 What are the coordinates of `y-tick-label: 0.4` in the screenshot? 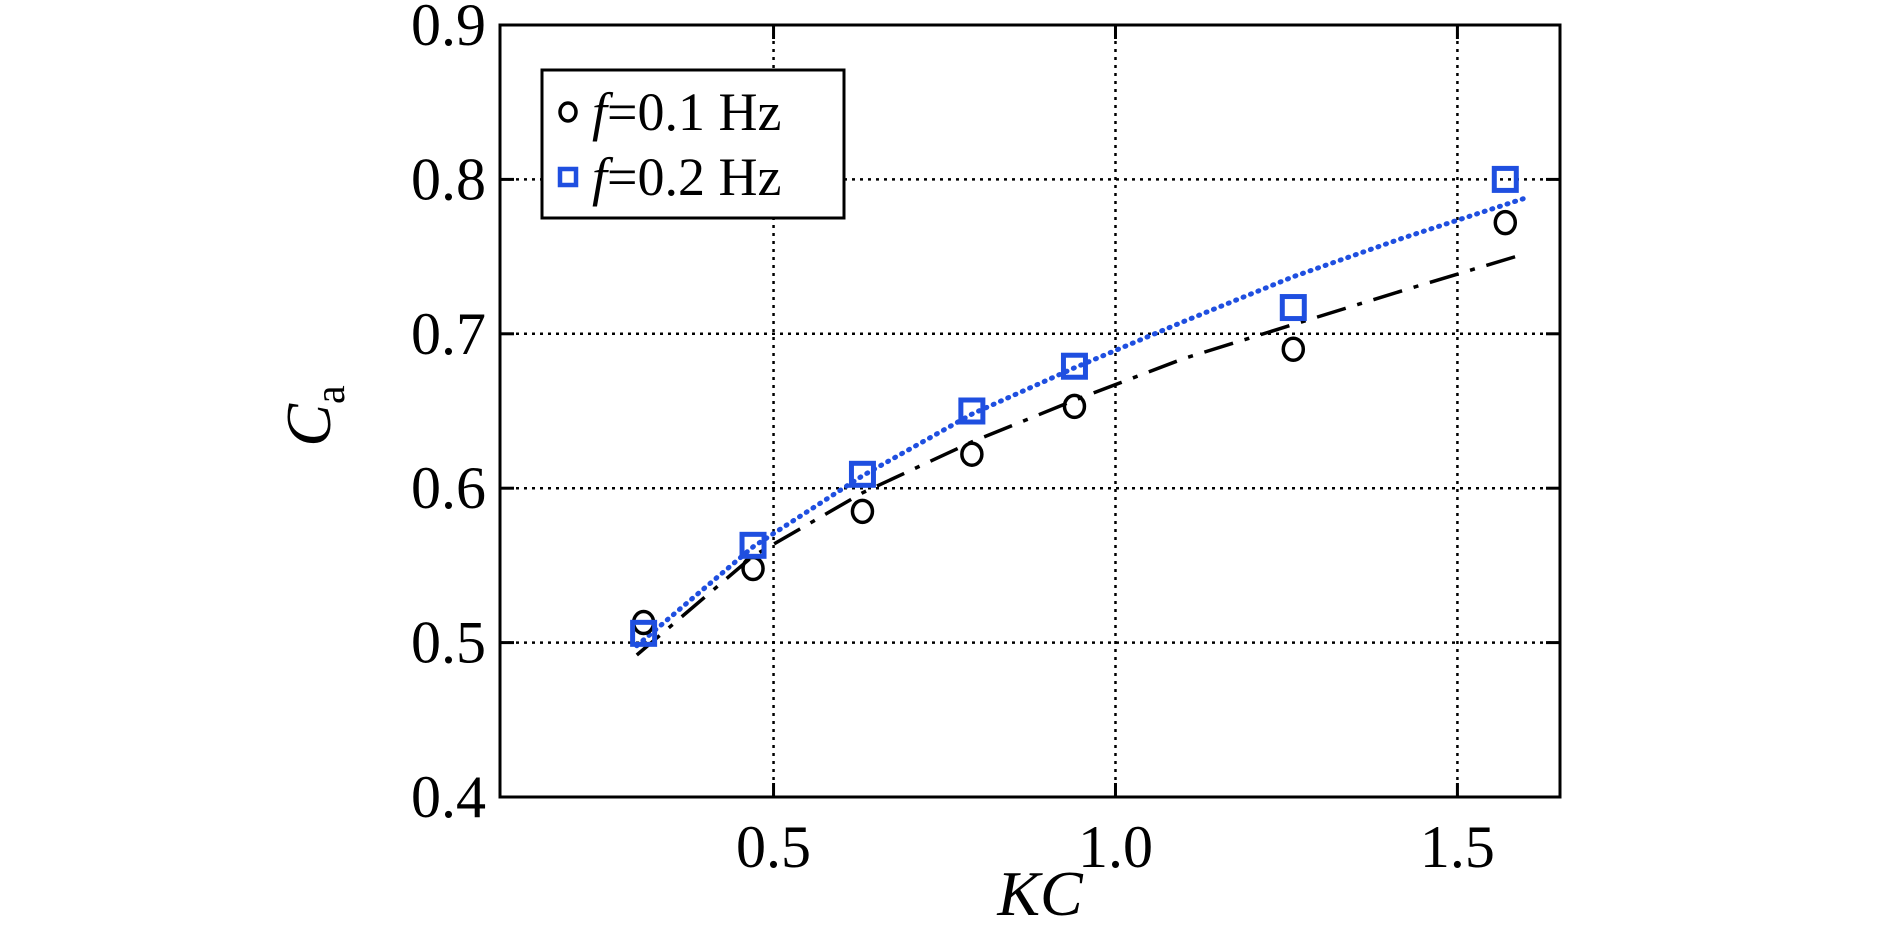 It's located at (448, 797).